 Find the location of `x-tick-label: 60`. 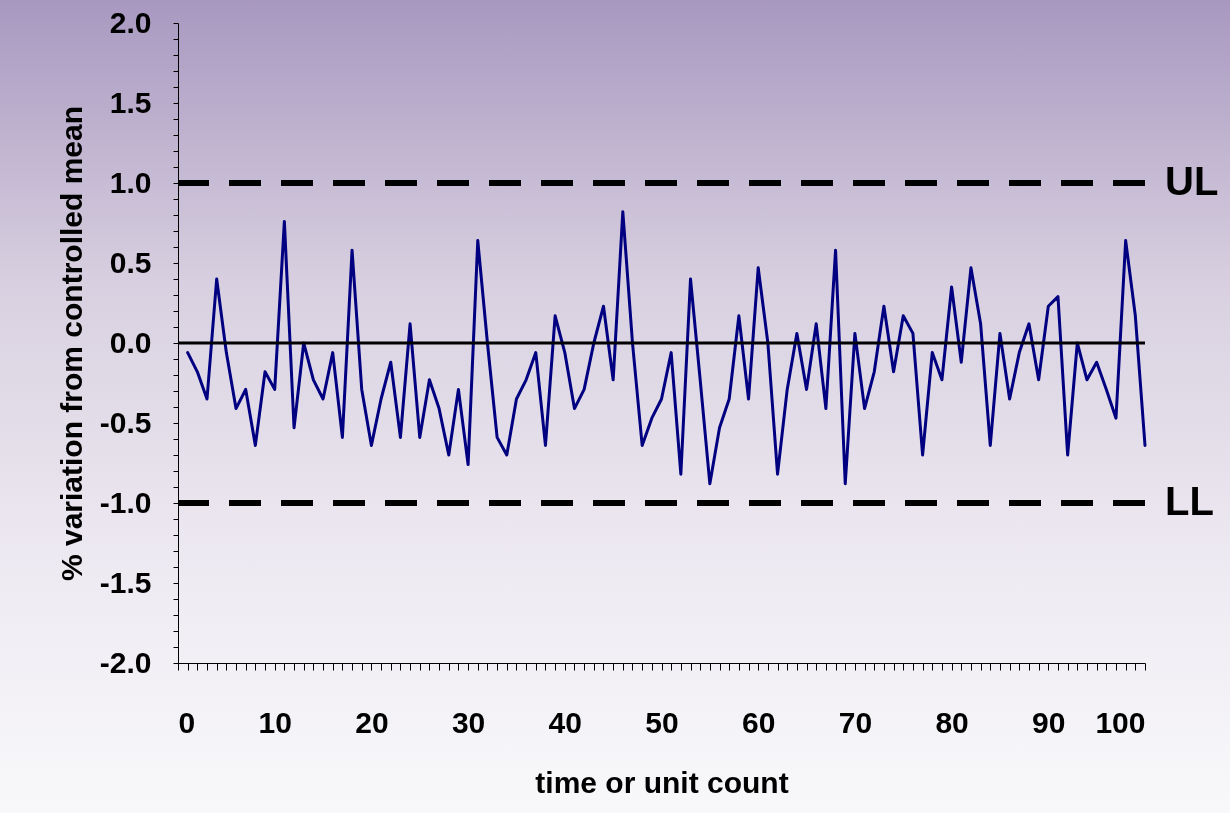

x-tick-label: 60 is located at coordinates (759, 722).